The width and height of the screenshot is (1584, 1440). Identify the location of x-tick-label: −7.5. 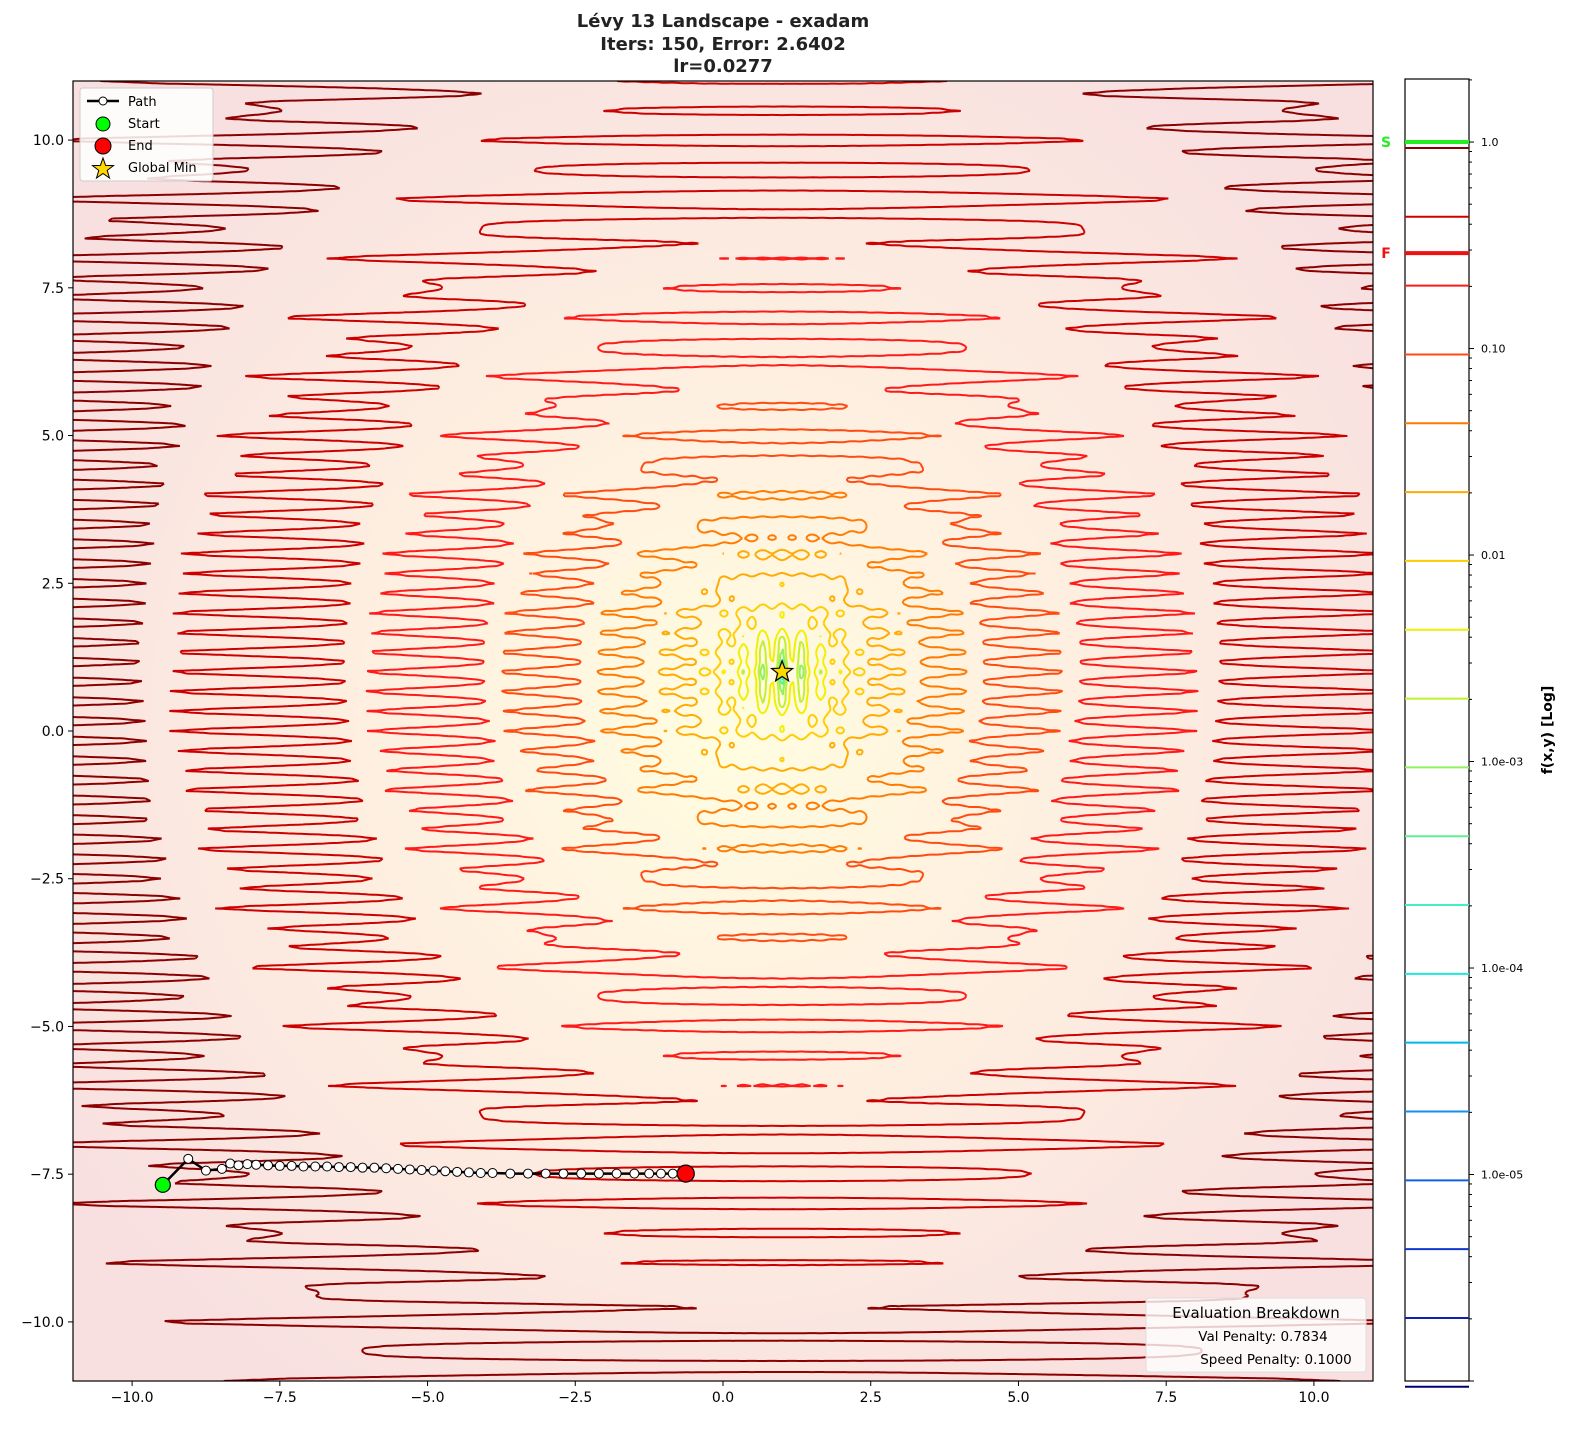
(280, 1398).